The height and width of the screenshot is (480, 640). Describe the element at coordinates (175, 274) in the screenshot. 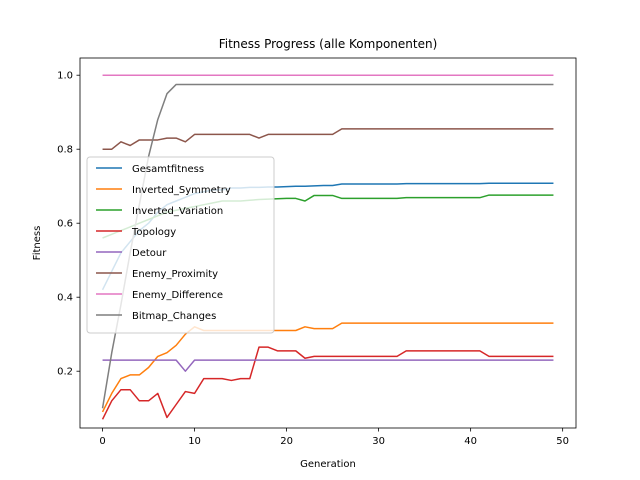

I see `legend-label: Enemy_Proximity` at that location.